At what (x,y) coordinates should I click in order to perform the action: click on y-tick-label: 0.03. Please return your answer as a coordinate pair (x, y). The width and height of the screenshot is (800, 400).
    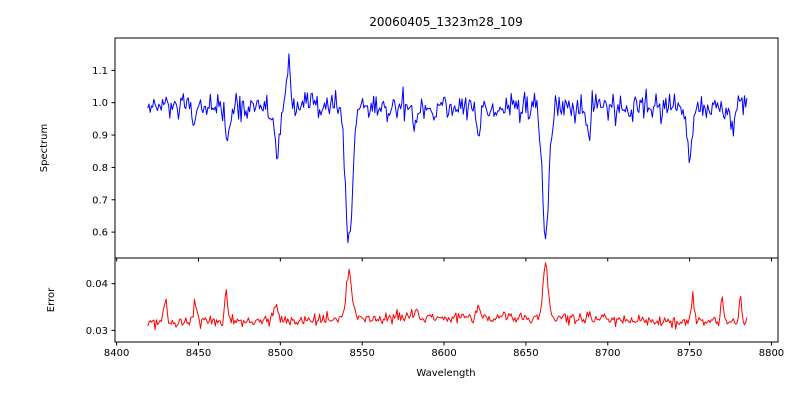
    Looking at the image, I should click on (97, 331).